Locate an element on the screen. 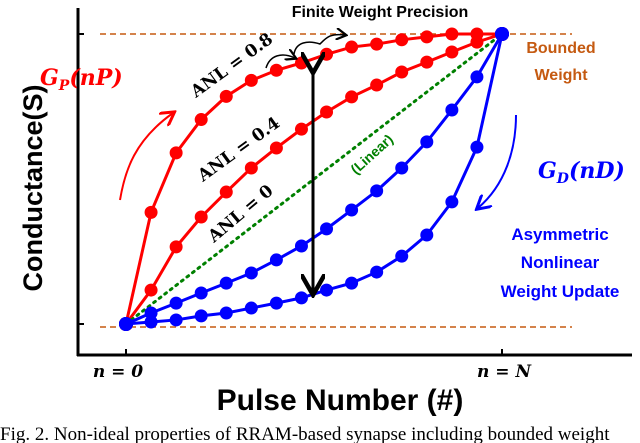  nonlinear-label: Nonlinear is located at coordinates (560, 262).